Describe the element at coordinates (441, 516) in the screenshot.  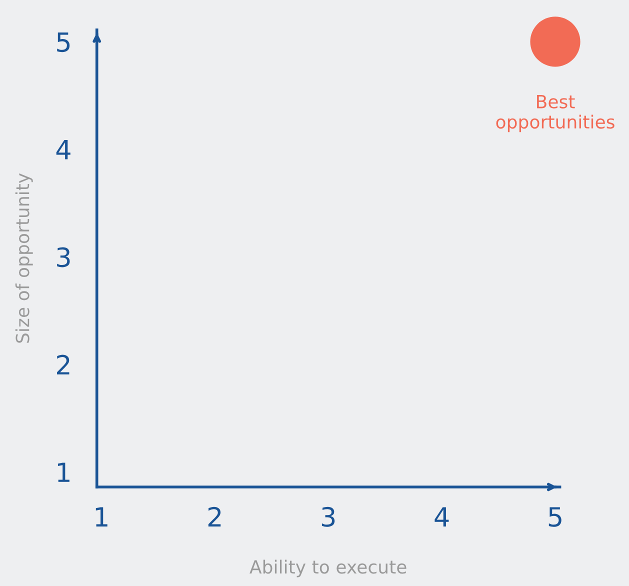
I see `x-tick-label: 4` at that location.